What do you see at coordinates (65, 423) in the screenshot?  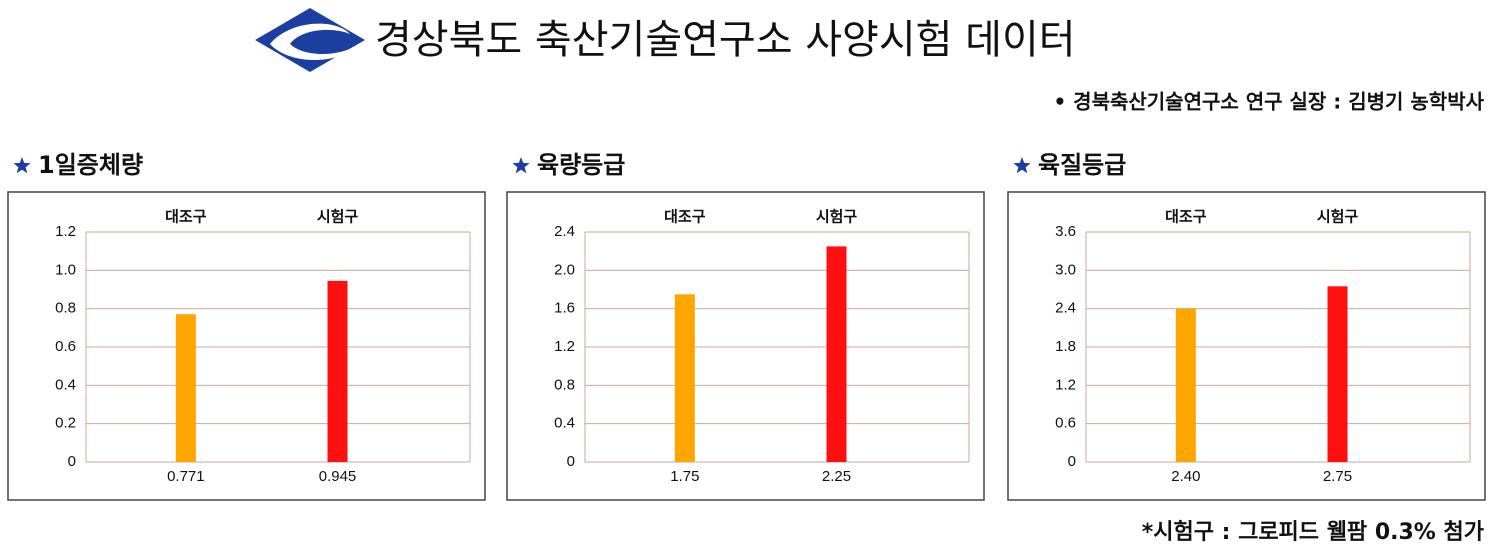 I see `y-tick-label: 0.2` at bounding box center [65, 423].